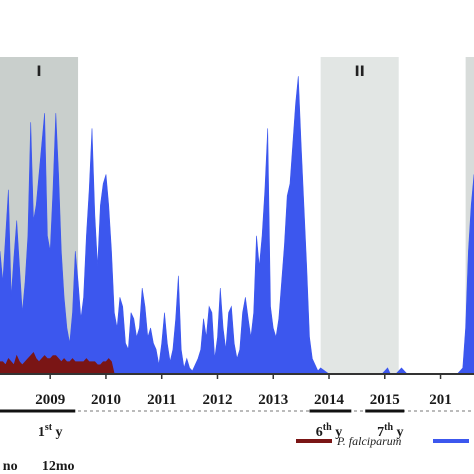 The width and height of the screenshot is (474, 474). I want to click on annotations: 1st y 6th y 7th y no 12mo, so click(237, 441).